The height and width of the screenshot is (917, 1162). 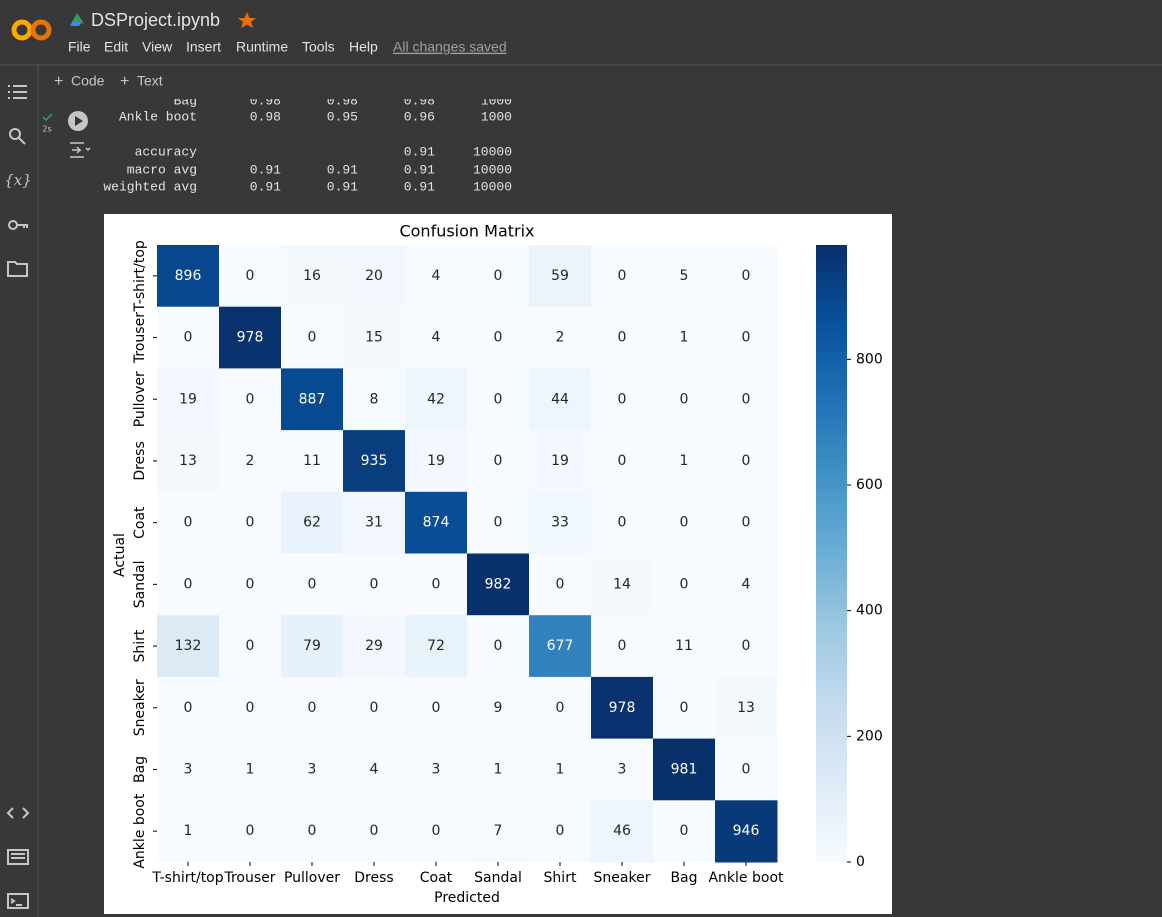 What do you see at coordinates (18, 901) in the screenshot?
I see `terminal-icon` at bounding box center [18, 901].